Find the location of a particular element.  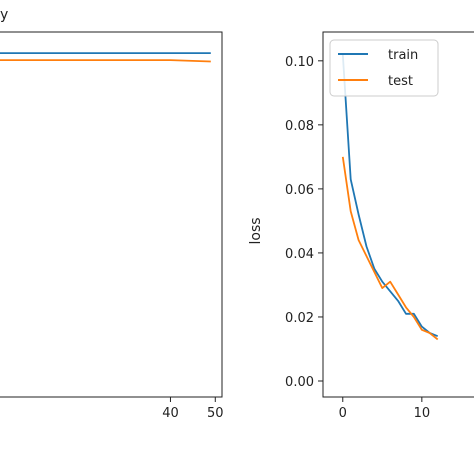

legend-label-train: train is located at coordinates (403, 55).